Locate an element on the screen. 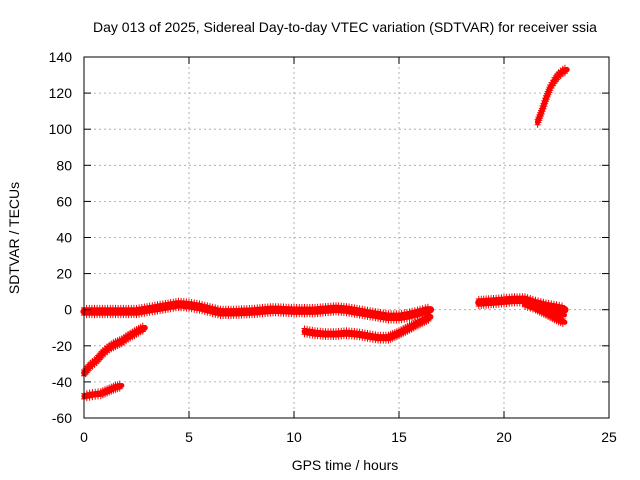 This screenshot has height=480, width=640. y-tick-label: -60 is located at coordinates (62, 418).